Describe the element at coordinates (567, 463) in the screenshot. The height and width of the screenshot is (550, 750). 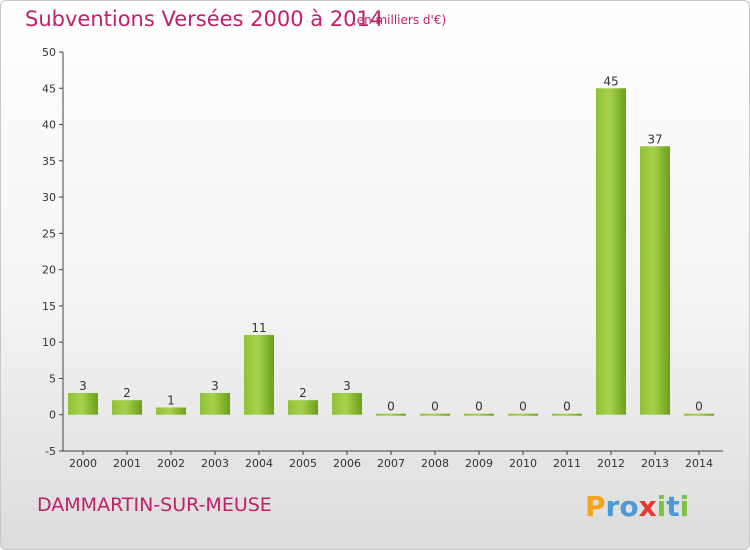
I see `x-tick-label-2011: 2011` at that location.